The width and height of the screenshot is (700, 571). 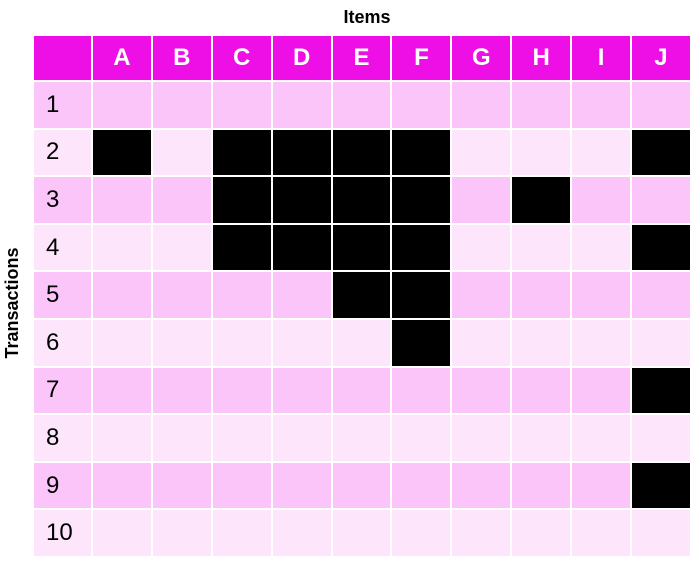 What do you see at coordinates (63, 201) in the screenshot?
I see `transaction-label-3: 3` at bounding box center [63, 201].